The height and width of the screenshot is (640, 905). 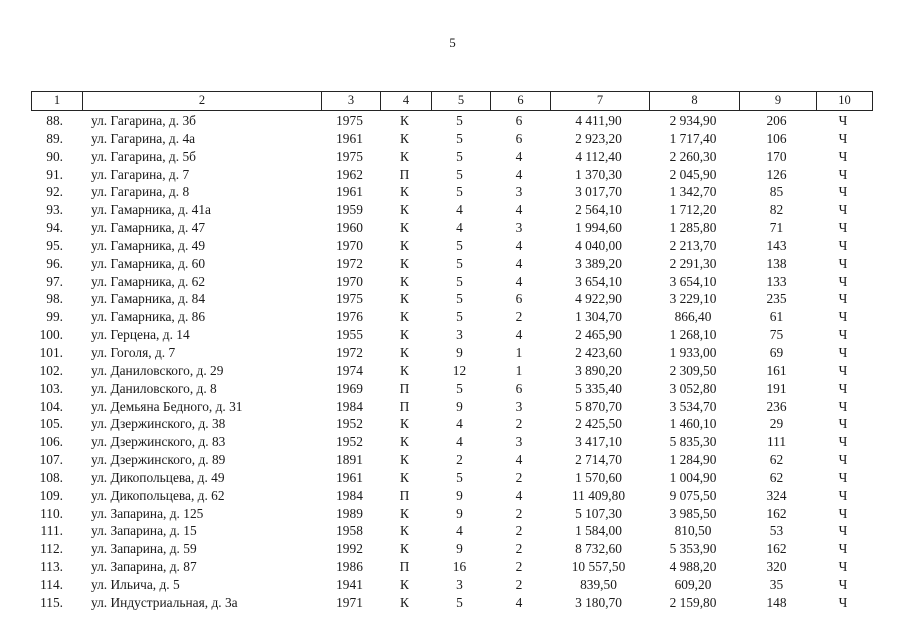 I want to click on column-header-7: 7, so click(x=599, y=101).